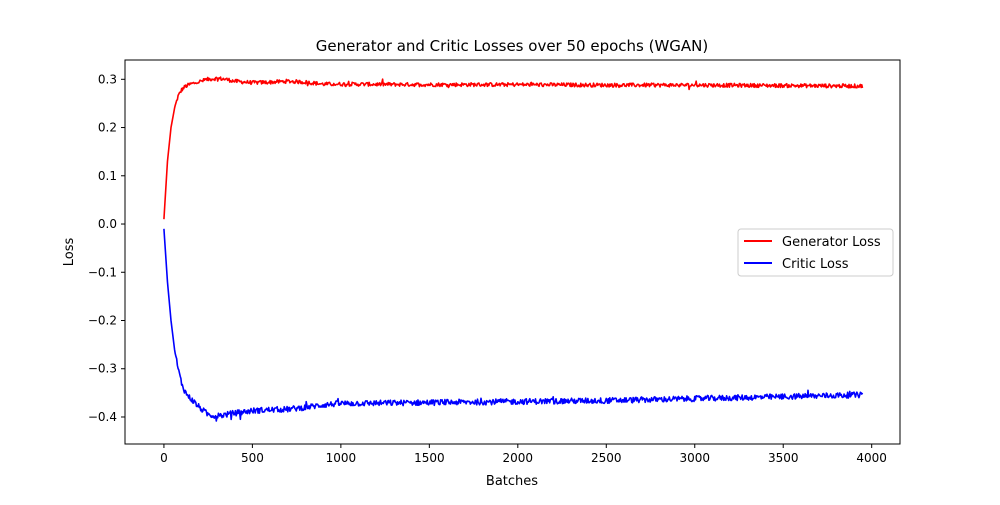  Describe the element at coordinates (512, 481) in the screenshot. I see `x-axis-label: Batches` at that location.